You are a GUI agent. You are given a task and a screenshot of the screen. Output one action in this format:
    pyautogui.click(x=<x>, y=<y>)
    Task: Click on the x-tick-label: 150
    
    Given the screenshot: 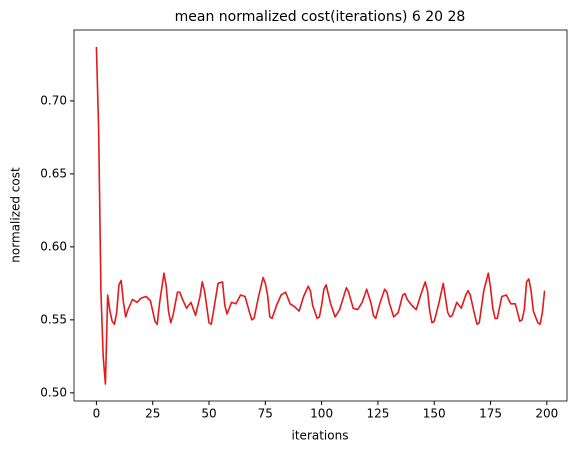 What is the action you would take?
    pyautogui.click(x=434, y=414)
    